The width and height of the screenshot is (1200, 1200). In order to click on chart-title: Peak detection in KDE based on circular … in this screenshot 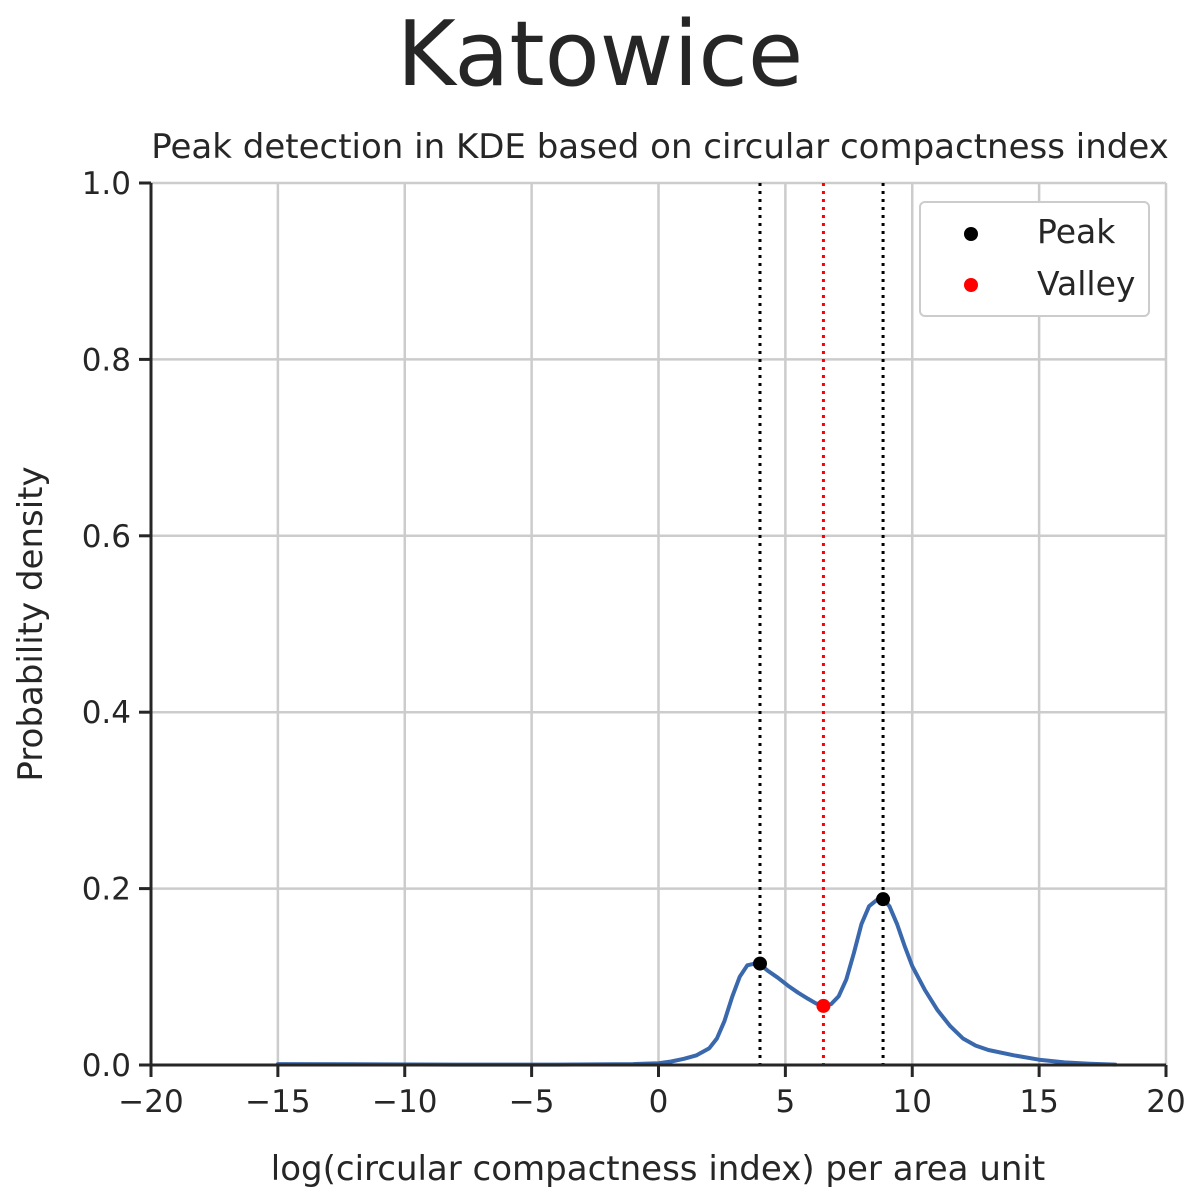, I will do `click(660, 147)`.